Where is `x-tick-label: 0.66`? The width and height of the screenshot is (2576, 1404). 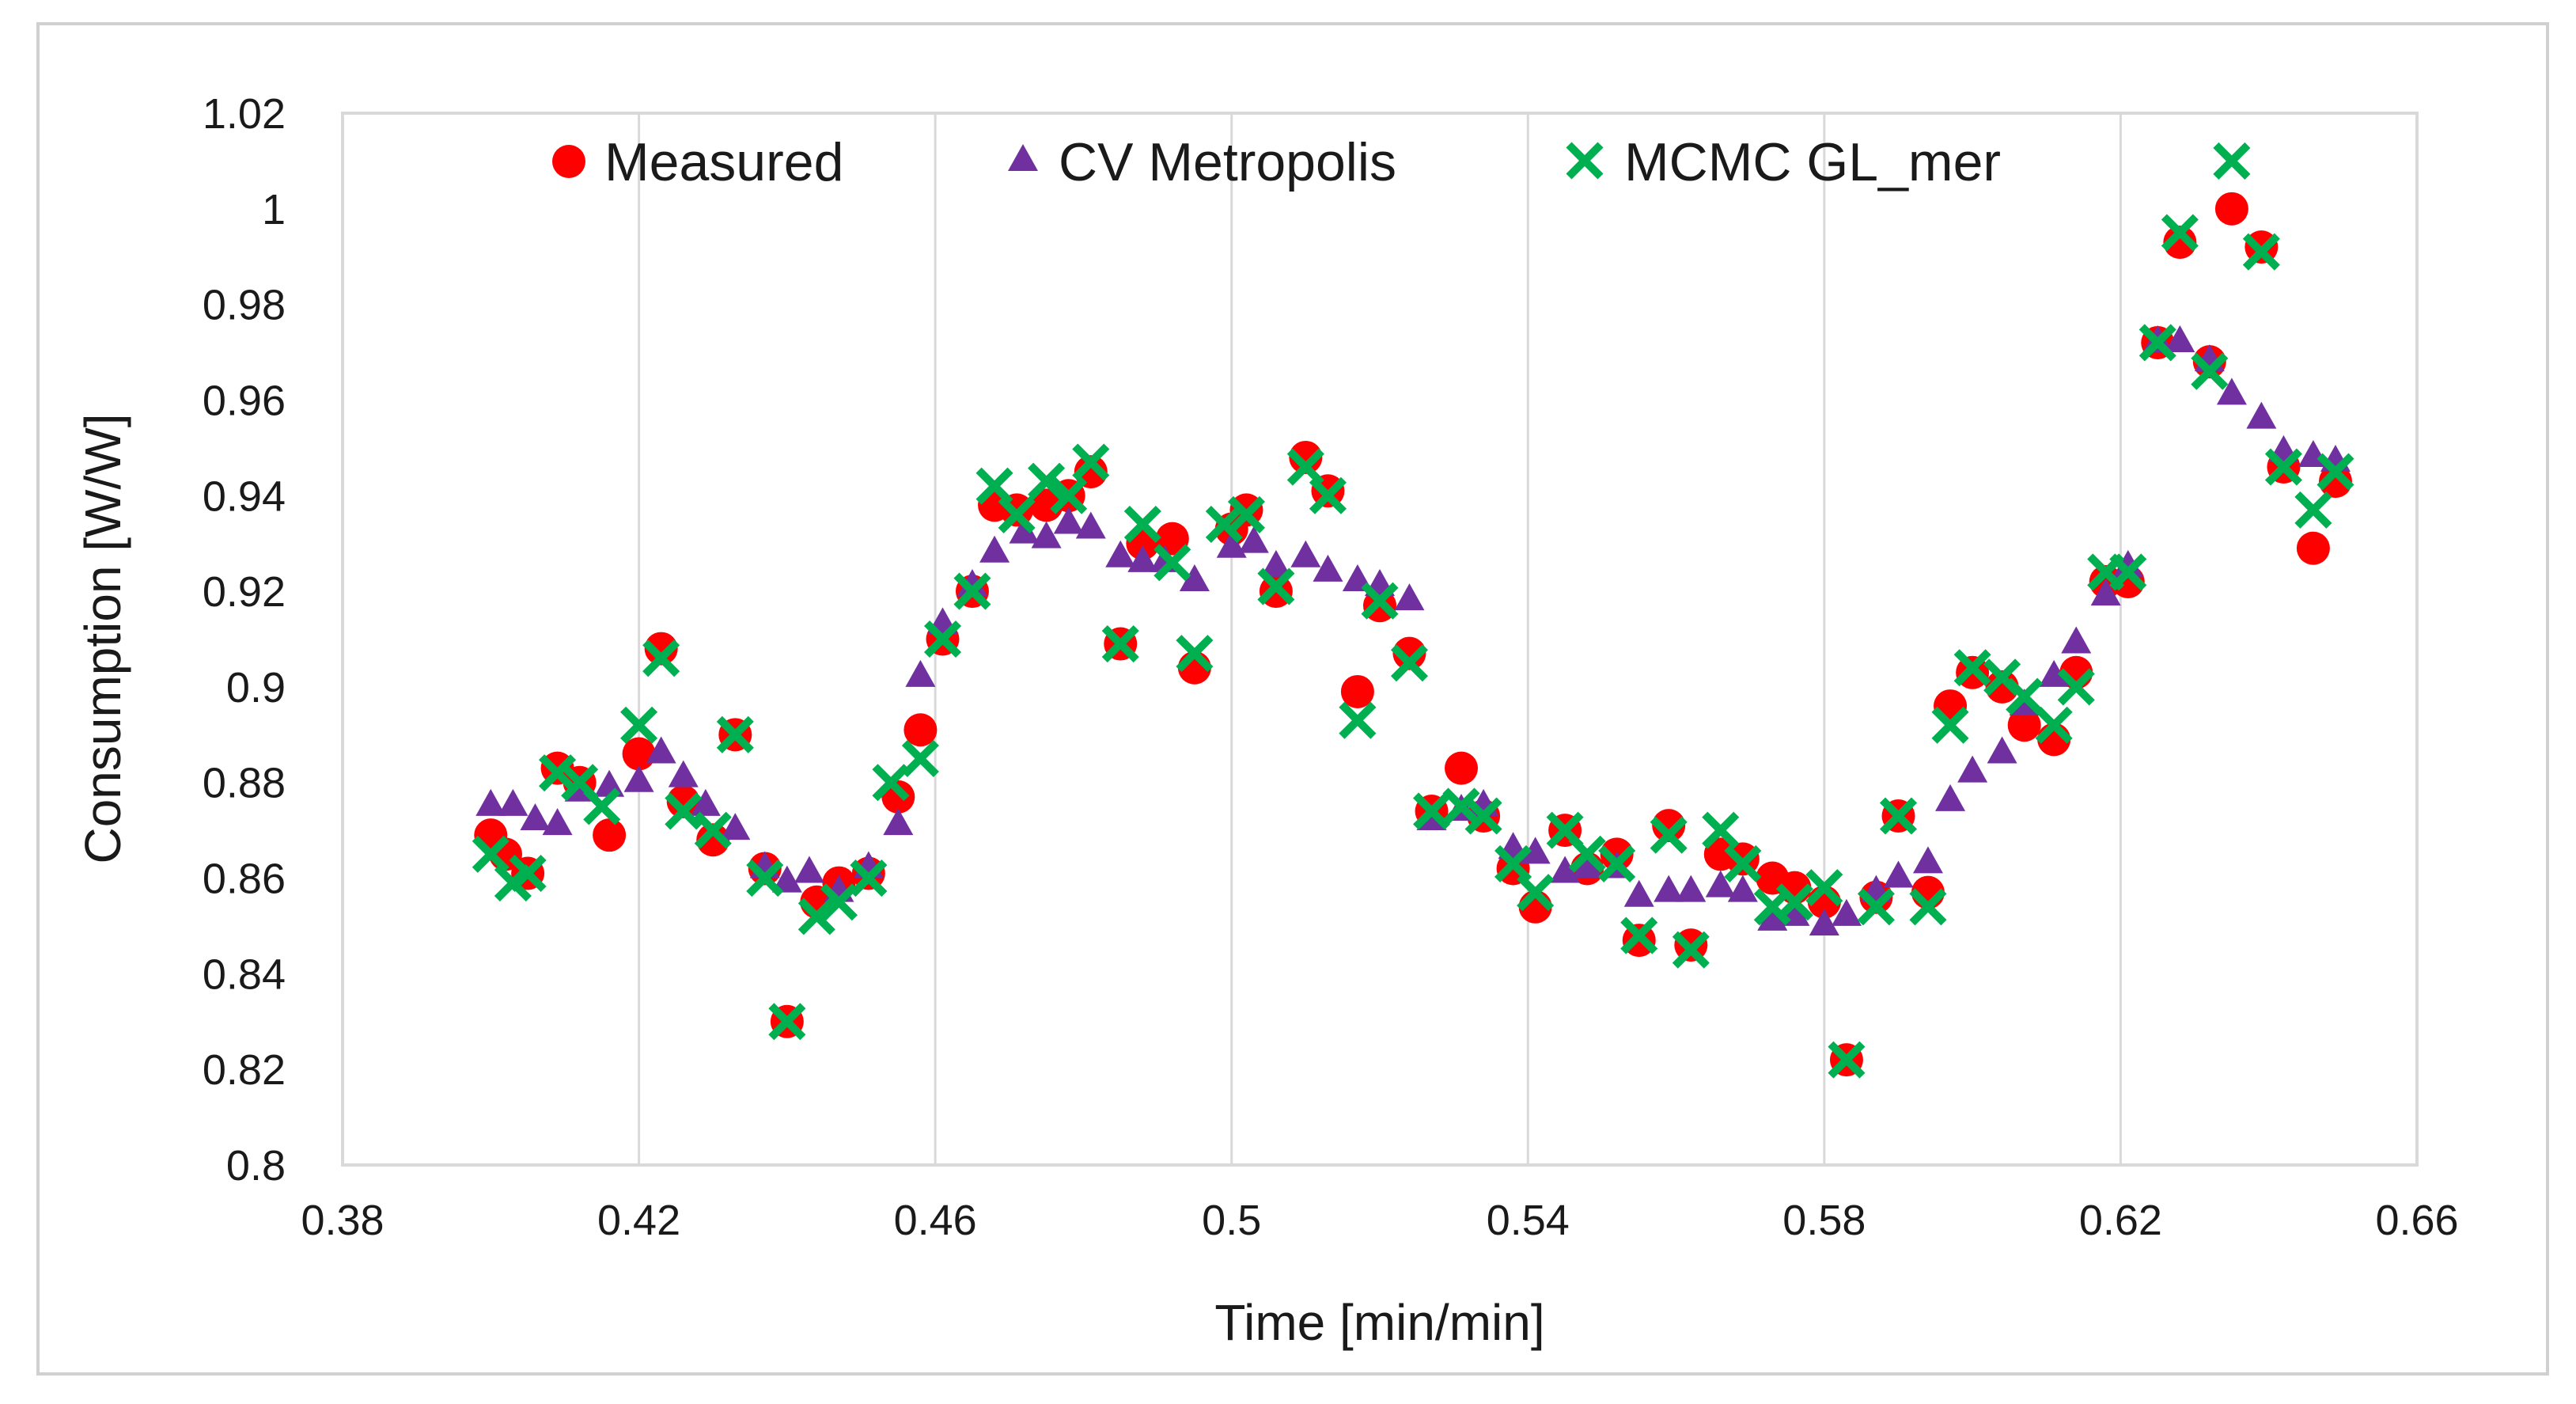 x-tick-label: 0.66 is located at coordinates (2416, 1220).